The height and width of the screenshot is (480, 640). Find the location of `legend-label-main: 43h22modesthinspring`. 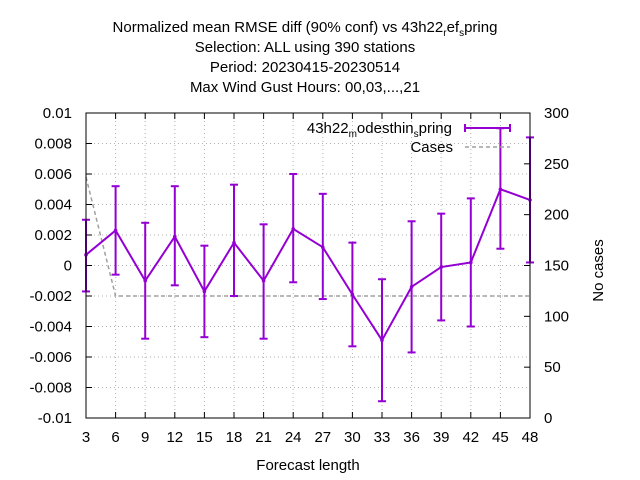

legend-label-main: 43h22modesthinspring is located at coordinates (379, 130).